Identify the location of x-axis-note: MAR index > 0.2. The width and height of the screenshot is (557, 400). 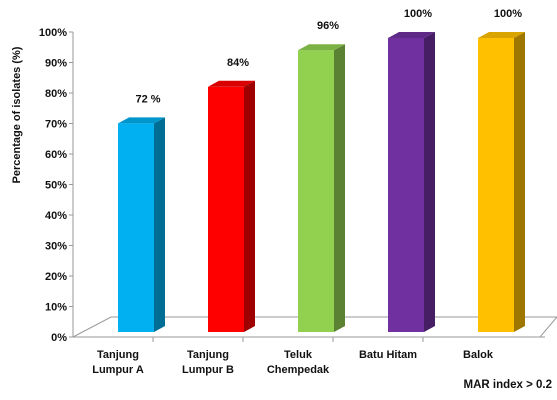
(507, 385).